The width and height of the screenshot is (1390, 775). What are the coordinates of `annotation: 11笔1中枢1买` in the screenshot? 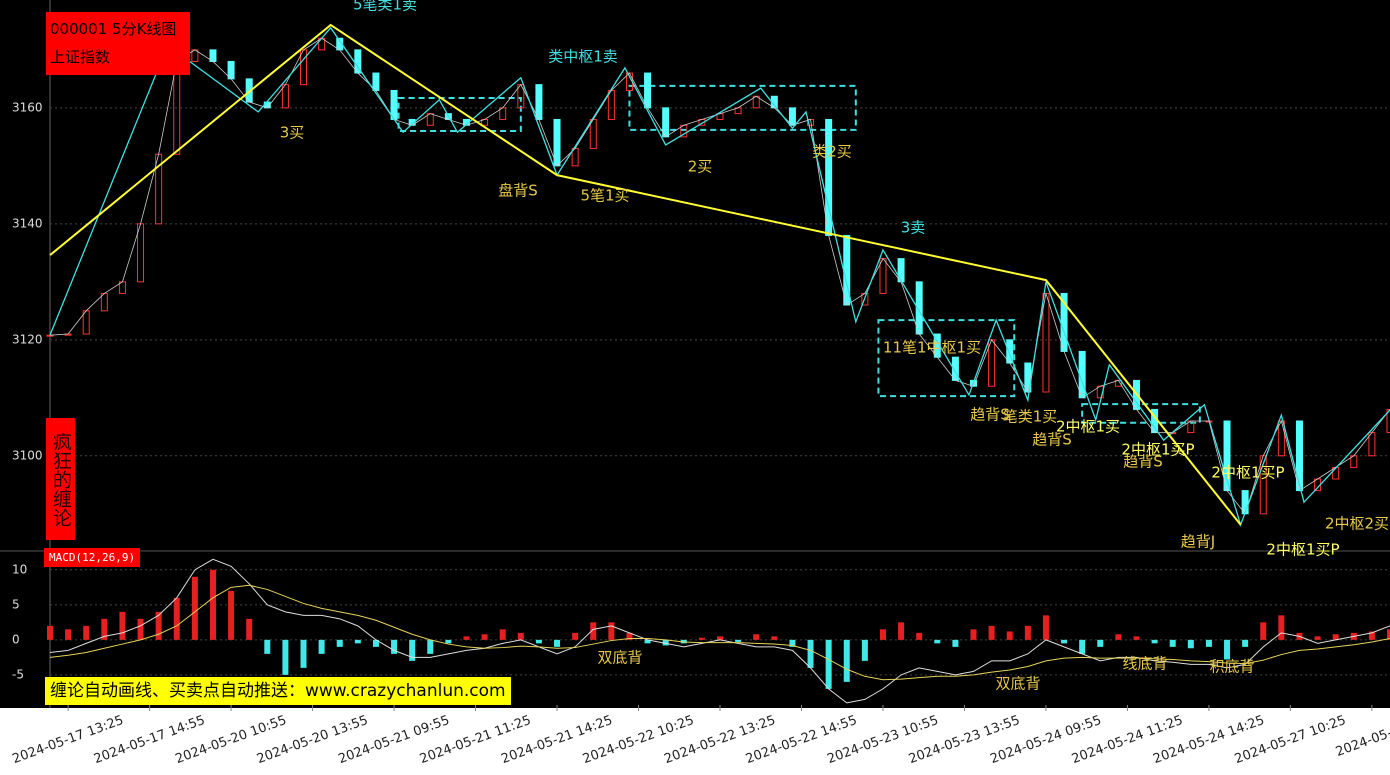 It's located at (932, 348).